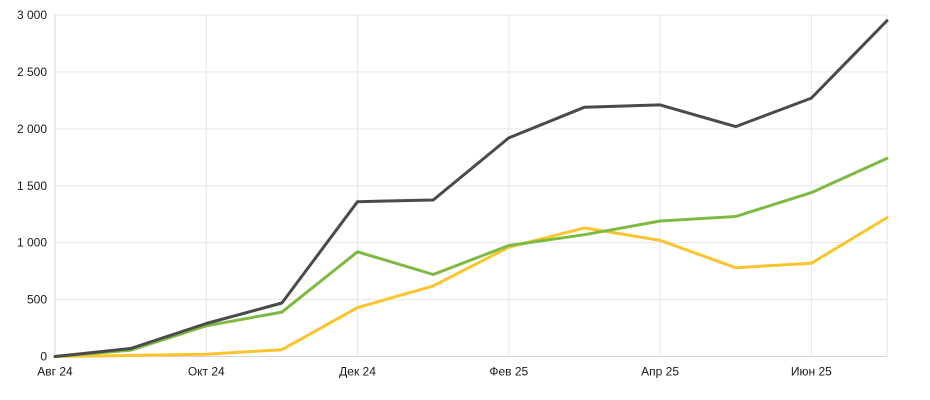 The width and height of the screenshot is (930, 400). Describe the element at coordinates (811, 372) in the screenshot. I see `x-axis-tick-label: Июн 25` at that location.